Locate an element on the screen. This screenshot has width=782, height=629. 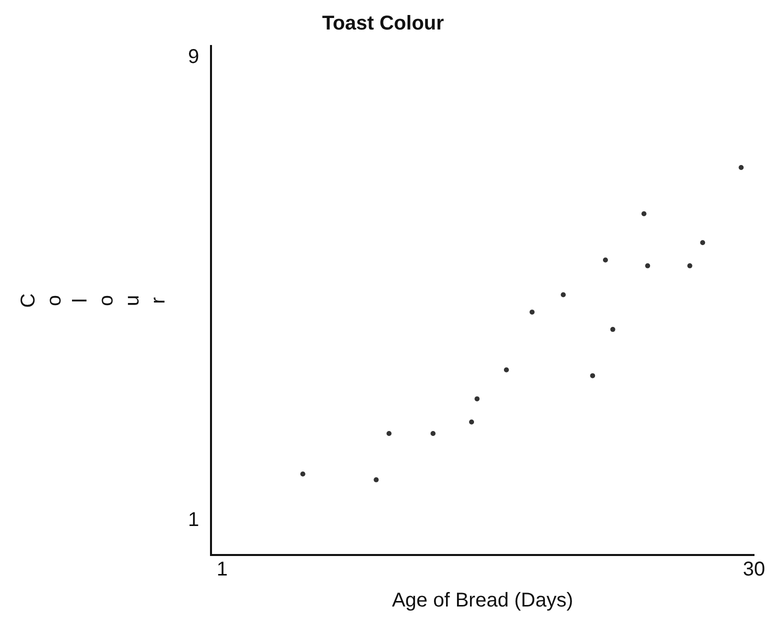
y-axis-title: Colour is located at coordinates (94, 300).